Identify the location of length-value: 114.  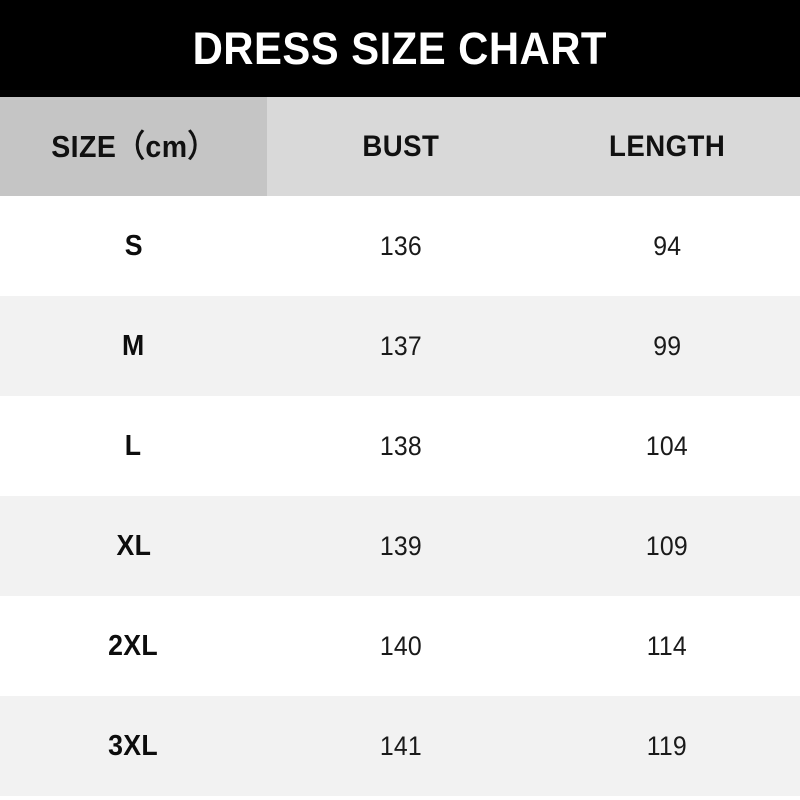
(667, 645).